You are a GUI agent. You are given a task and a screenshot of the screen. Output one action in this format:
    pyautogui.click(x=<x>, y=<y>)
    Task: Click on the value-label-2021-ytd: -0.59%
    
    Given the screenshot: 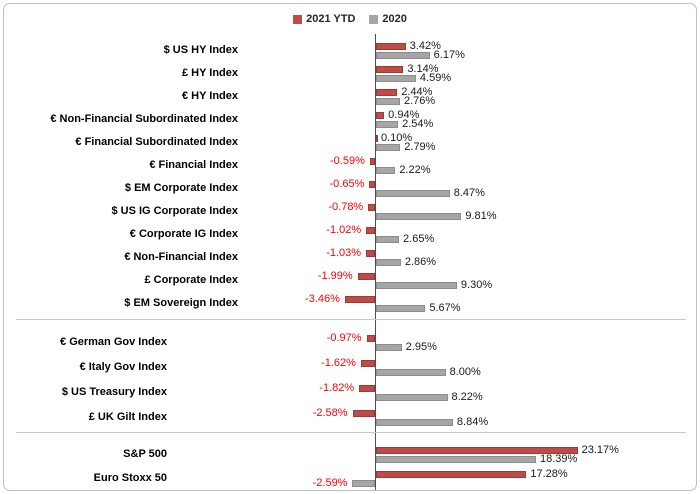 What is the action you would take?
    pyautogui.click(x=347, y=161)
    